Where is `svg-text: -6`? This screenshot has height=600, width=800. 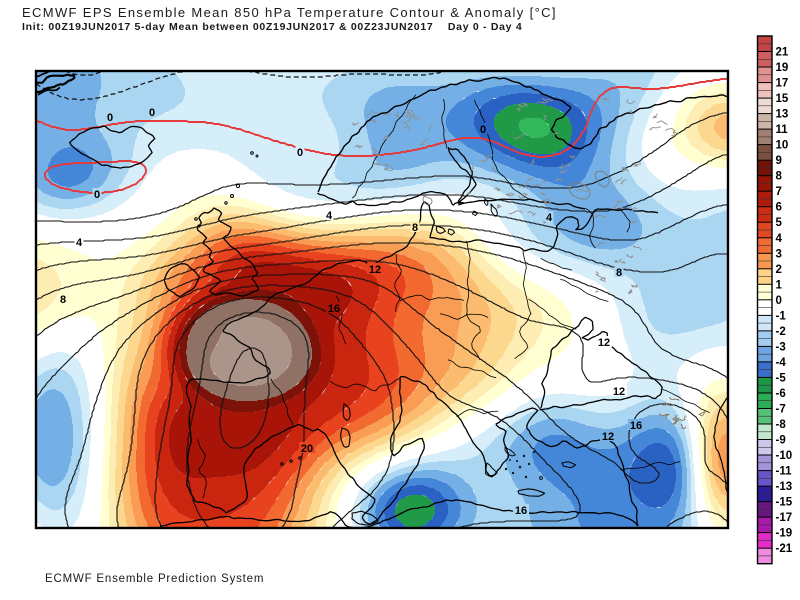 svg-text: -6 is located at coordinates (781, 394).